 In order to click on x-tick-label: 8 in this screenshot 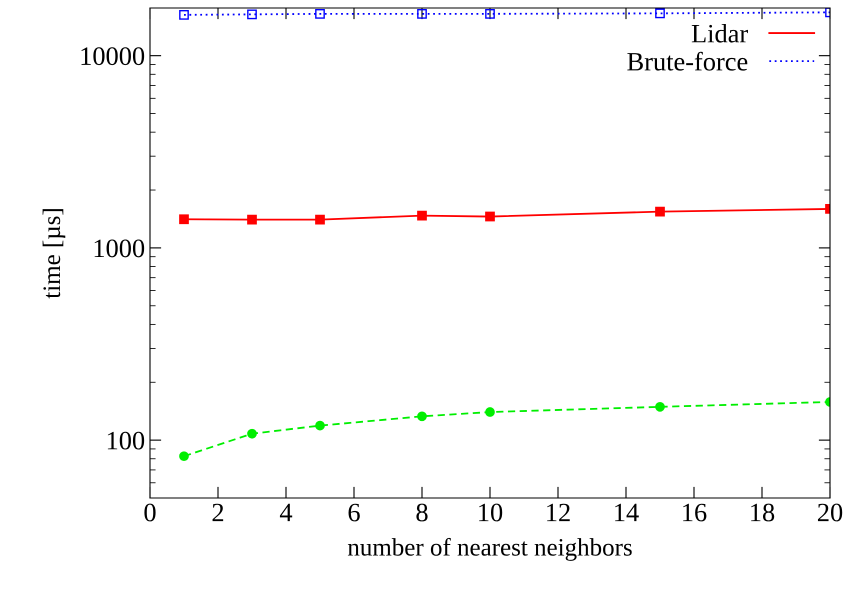, I will do `click(422, 513)`.